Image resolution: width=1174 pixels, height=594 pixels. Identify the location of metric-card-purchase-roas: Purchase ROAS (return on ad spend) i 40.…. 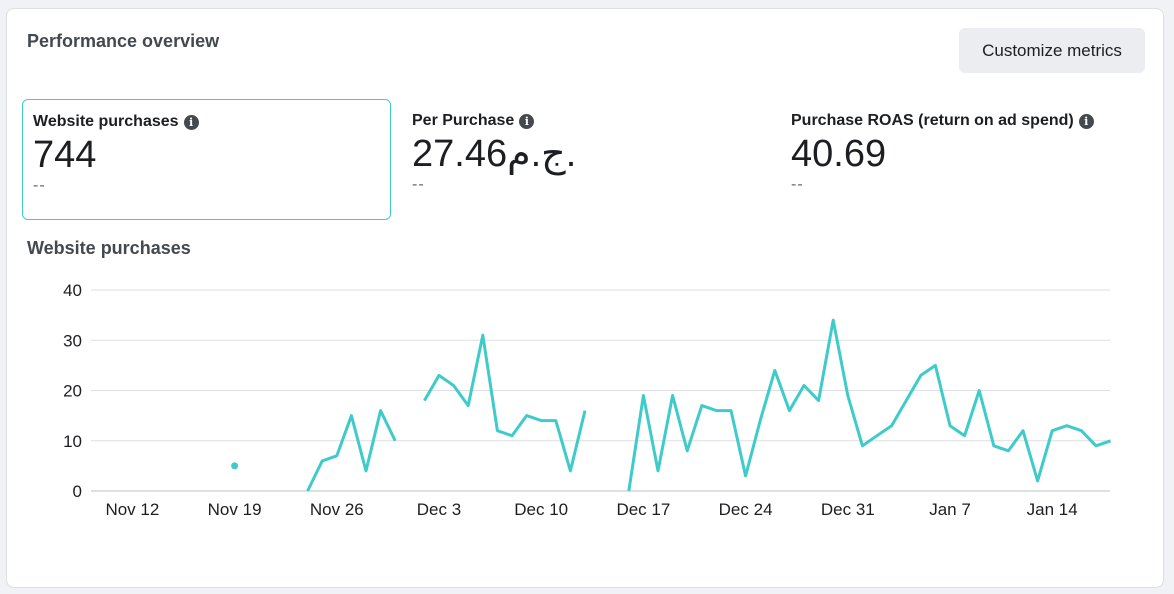
(966, 159).